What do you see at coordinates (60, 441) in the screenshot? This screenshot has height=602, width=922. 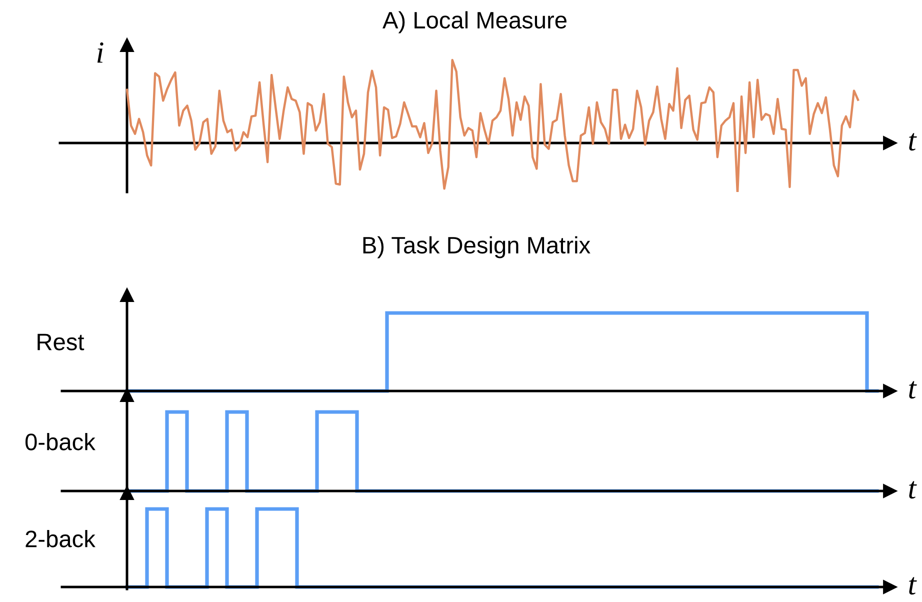 I see `y-axis-title: 0-back` at bounding box center [60, 441].